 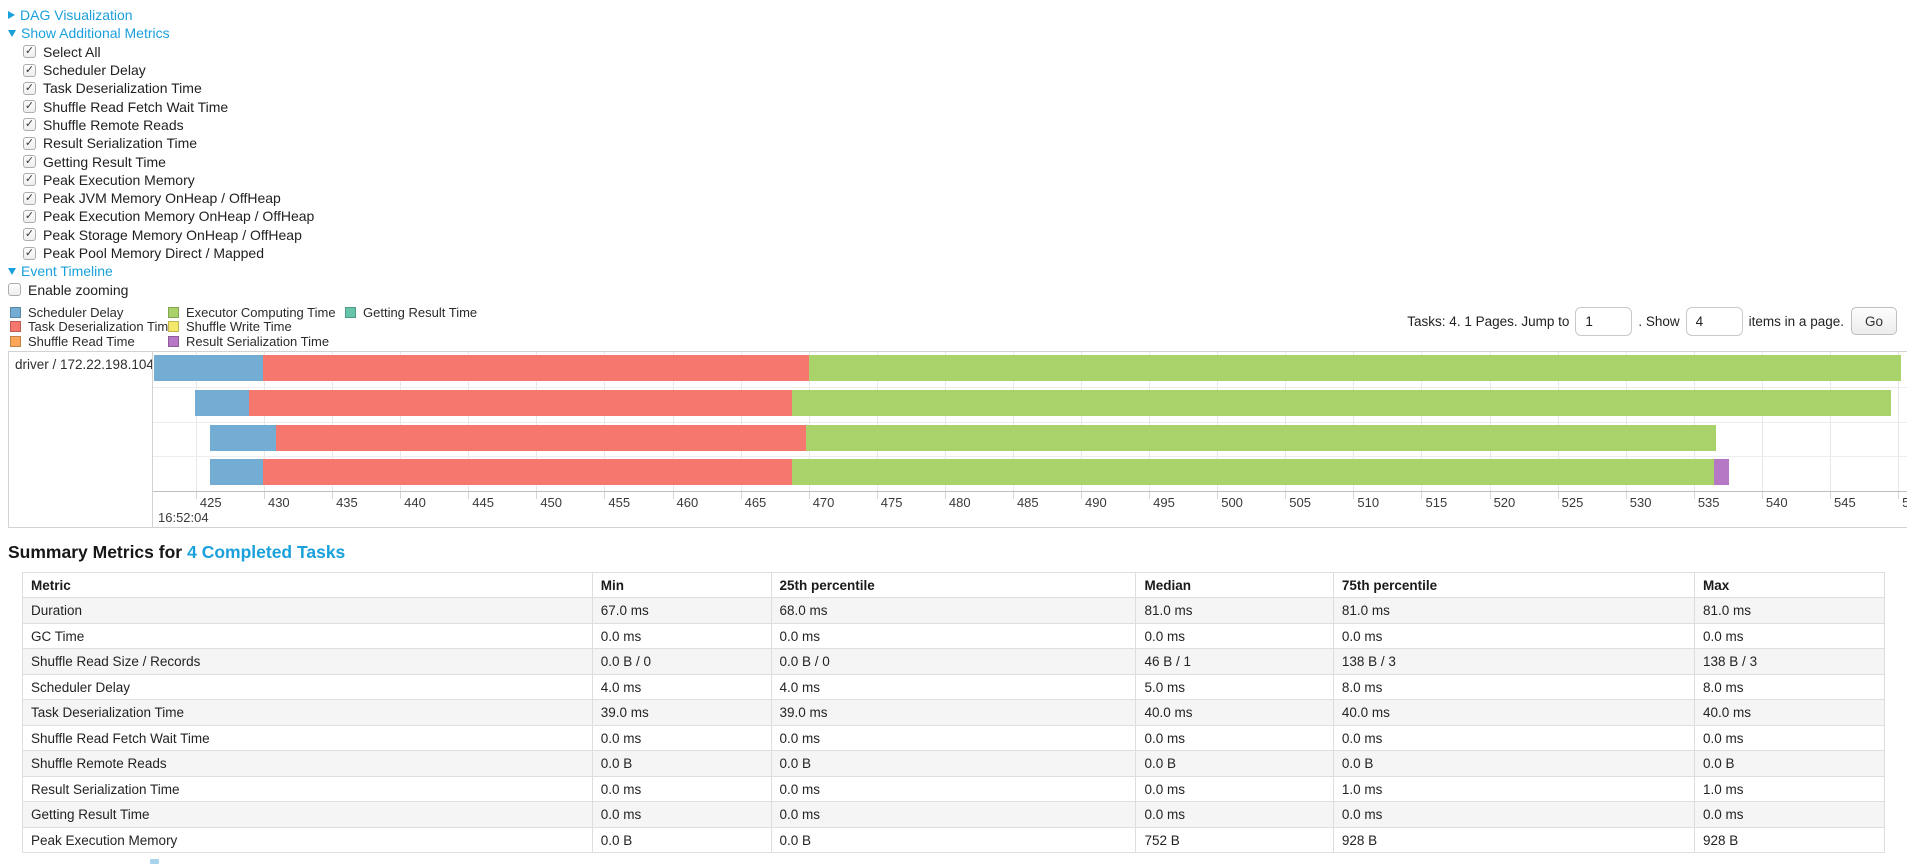 I want to click on metric-checkbox-item: ✓ Shuffle Remote Reads, so click(x=965, y=125).